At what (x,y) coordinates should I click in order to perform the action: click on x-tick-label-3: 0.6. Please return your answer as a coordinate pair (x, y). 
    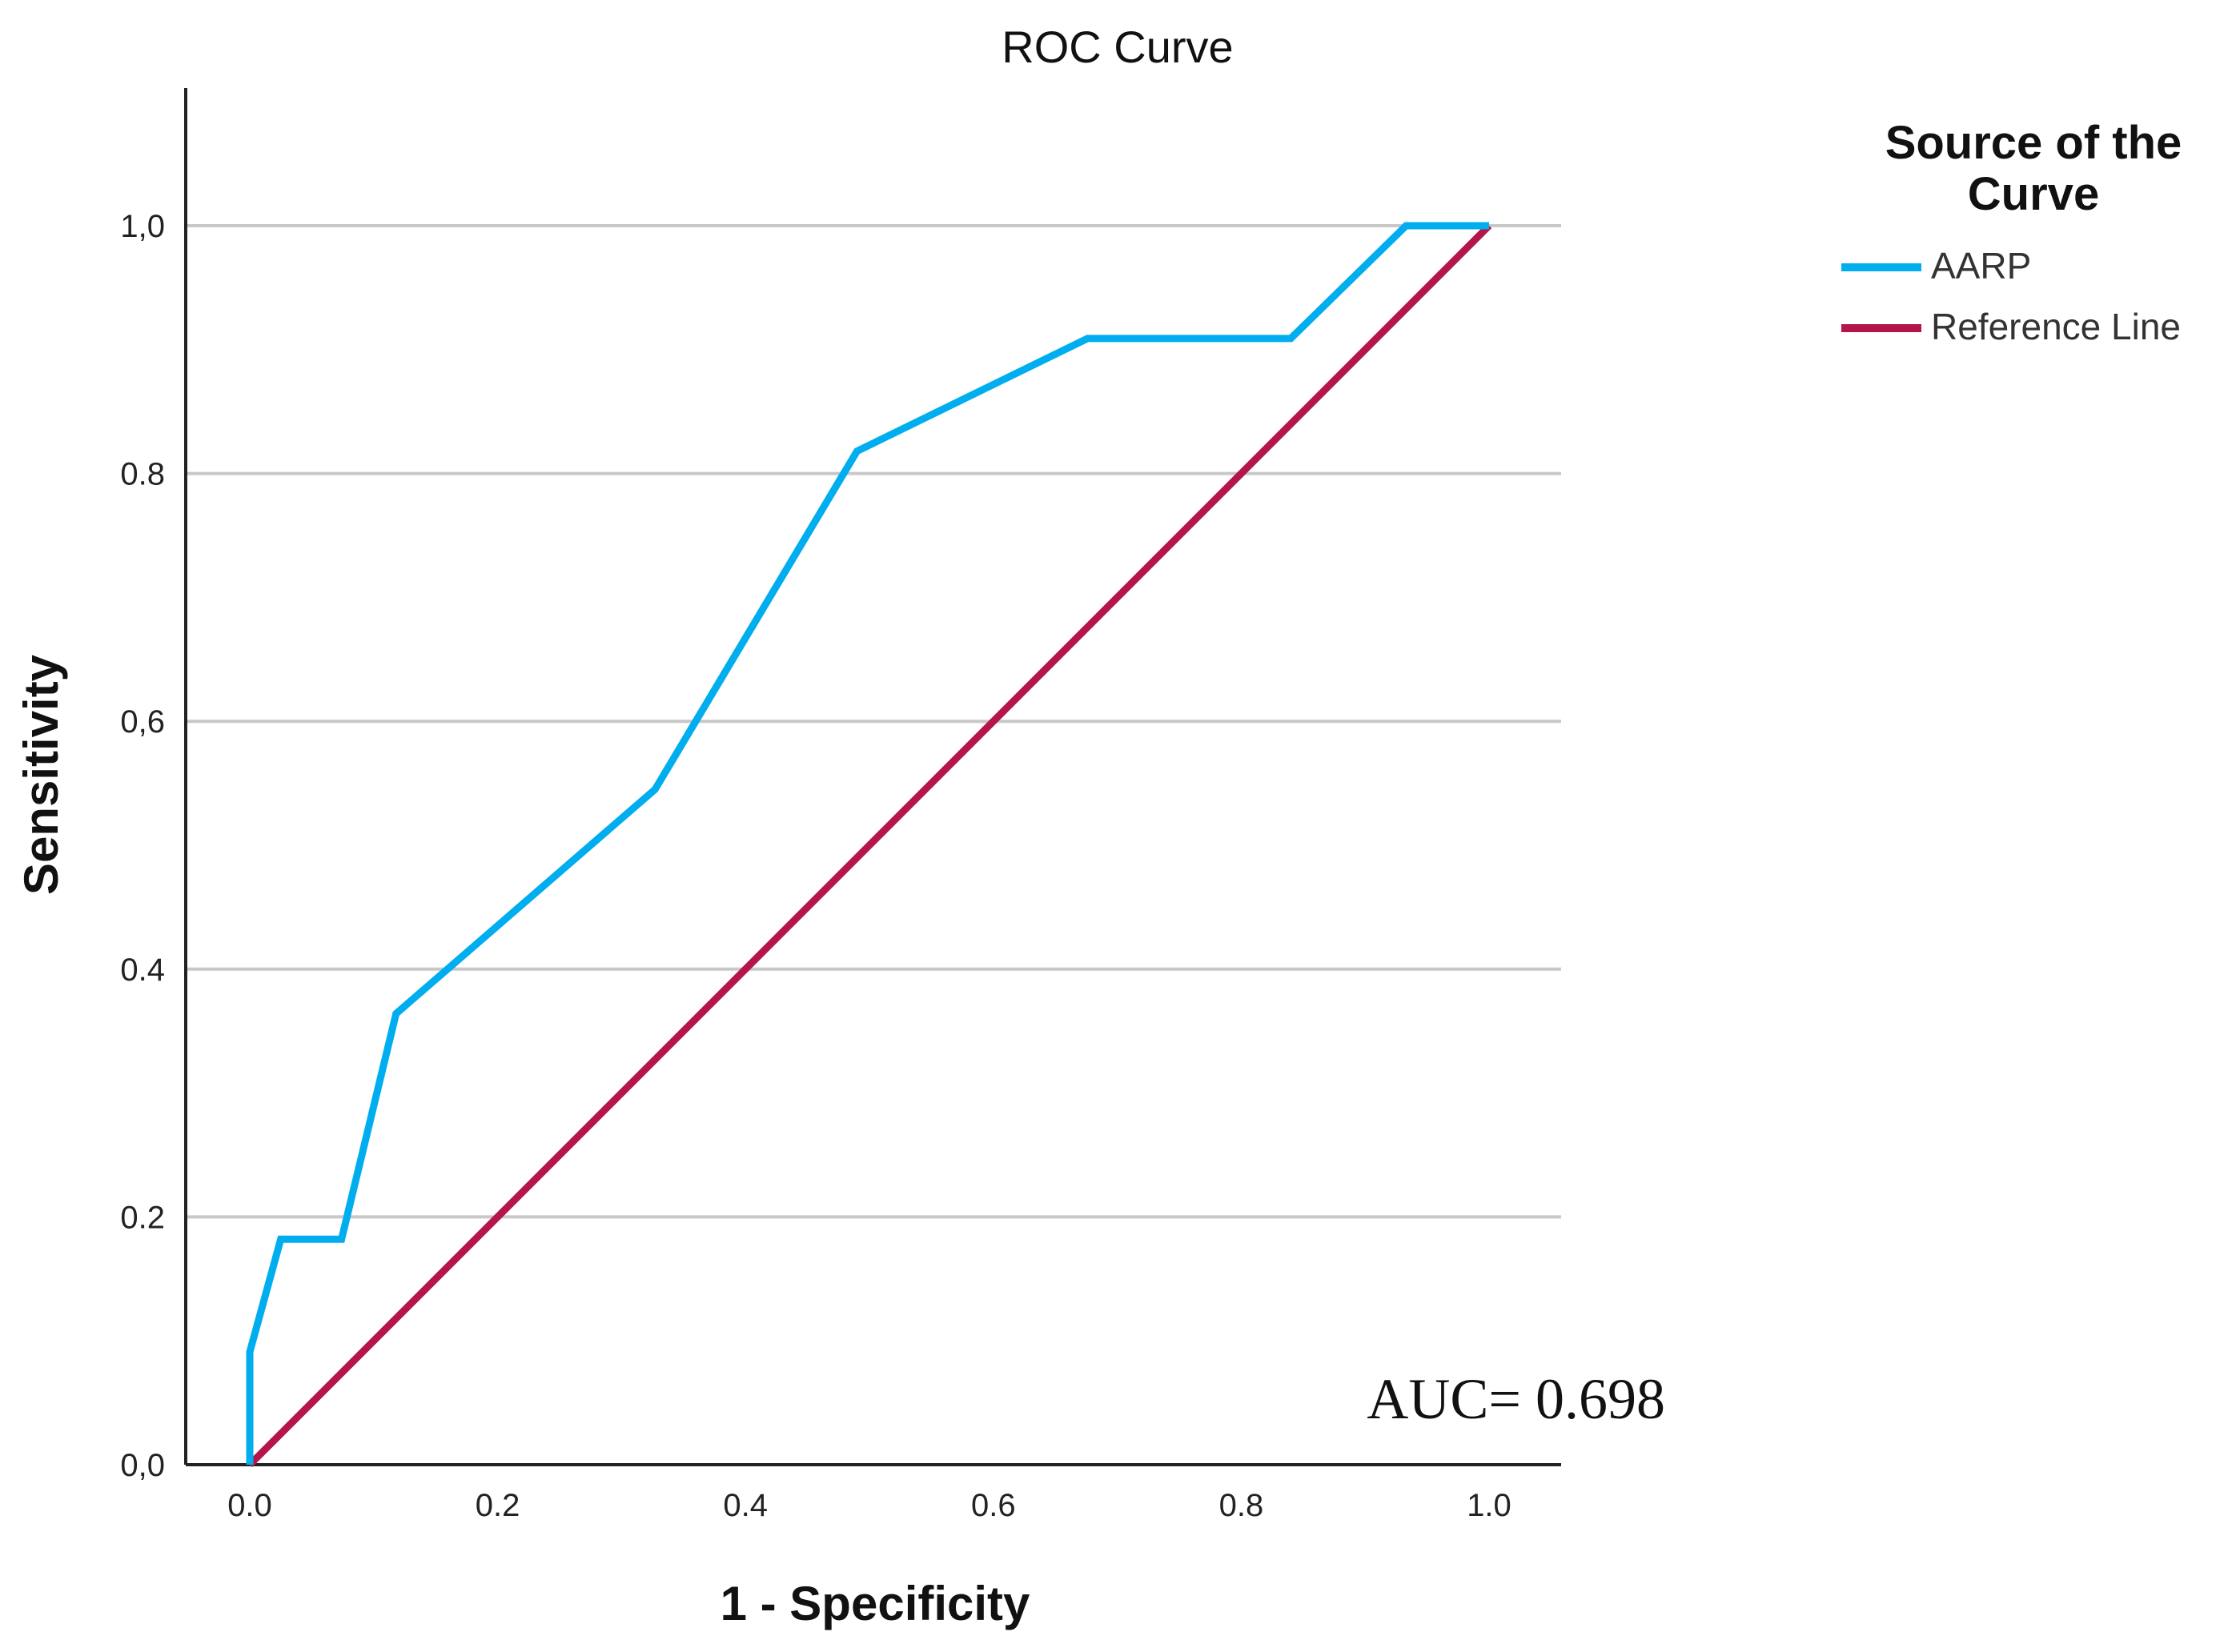
    Looking at the image, I should click on (993, 1505).